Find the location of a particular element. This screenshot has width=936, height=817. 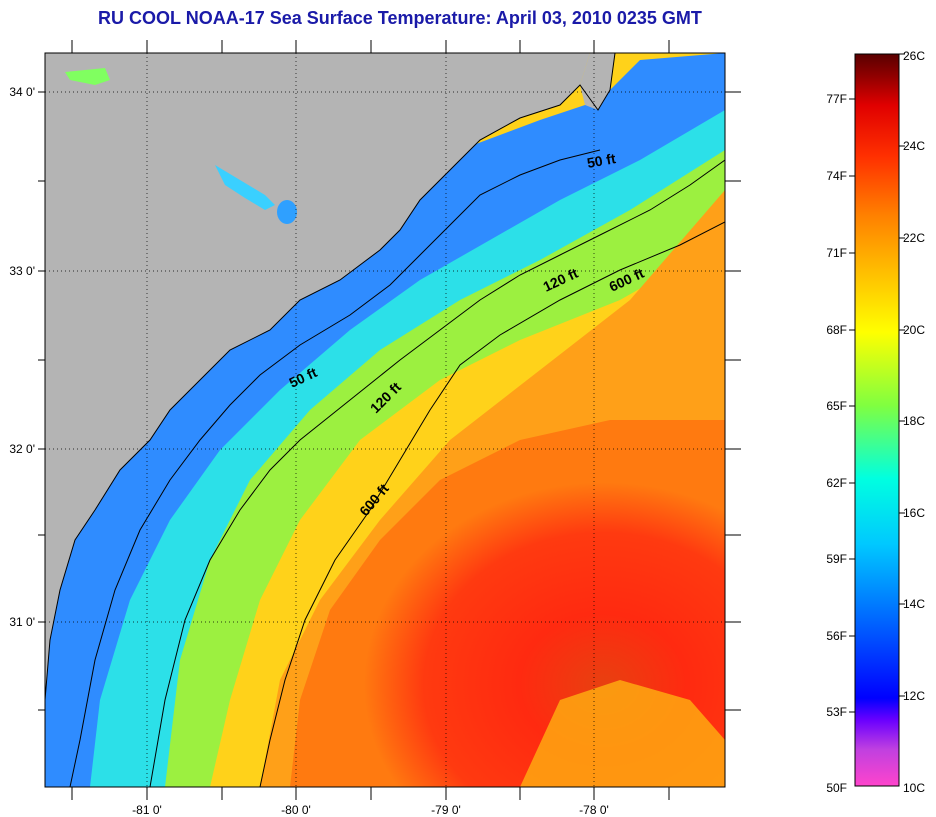

warm-eddy is located at coordinates (622, 733).